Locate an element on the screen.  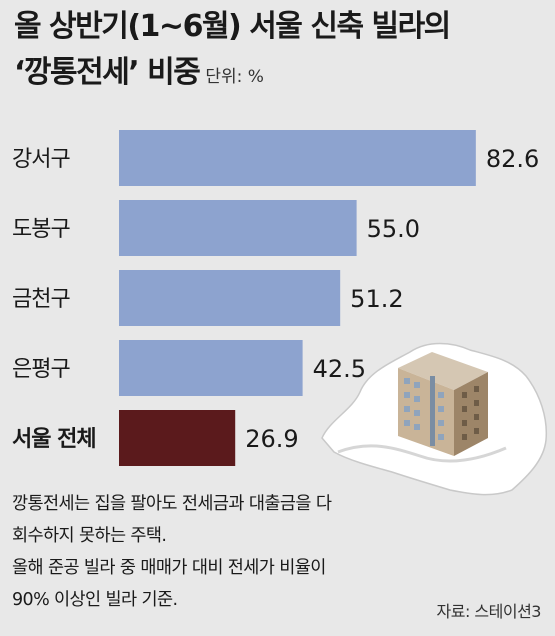
category-label-5: 서울 전체 is located at coordinates (54, 439).